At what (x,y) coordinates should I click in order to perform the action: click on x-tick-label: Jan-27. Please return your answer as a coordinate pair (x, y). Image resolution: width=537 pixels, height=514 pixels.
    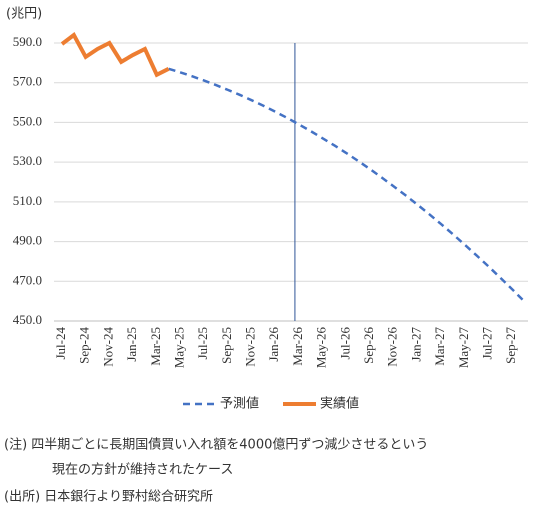
    Looking at the image, I should click on (415, 344).